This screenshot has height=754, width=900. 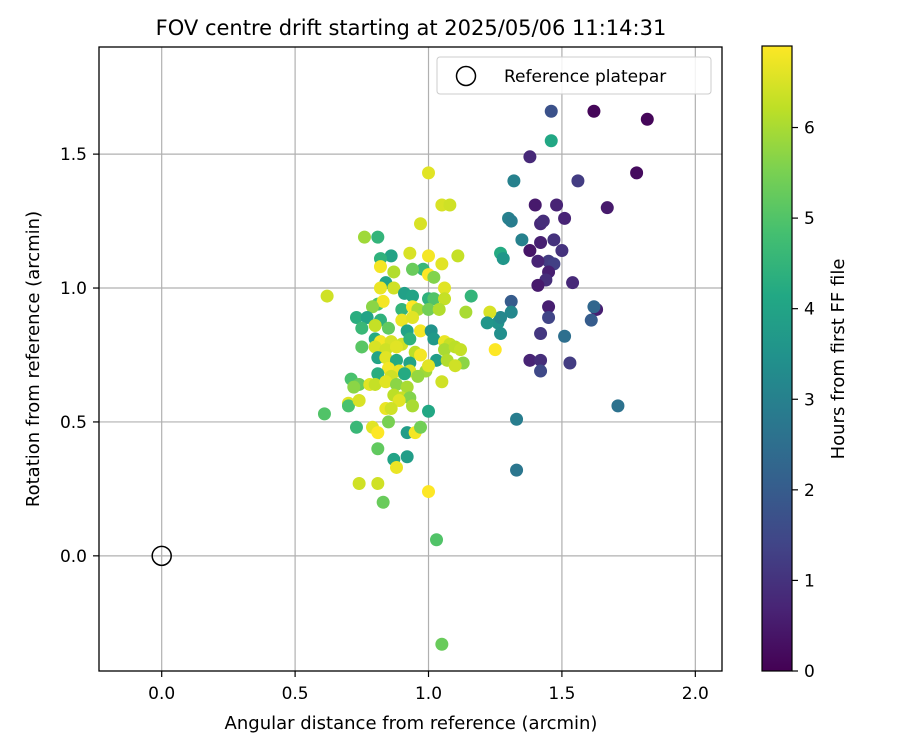 I want to click on legend-box, so click(x=574, y=75).